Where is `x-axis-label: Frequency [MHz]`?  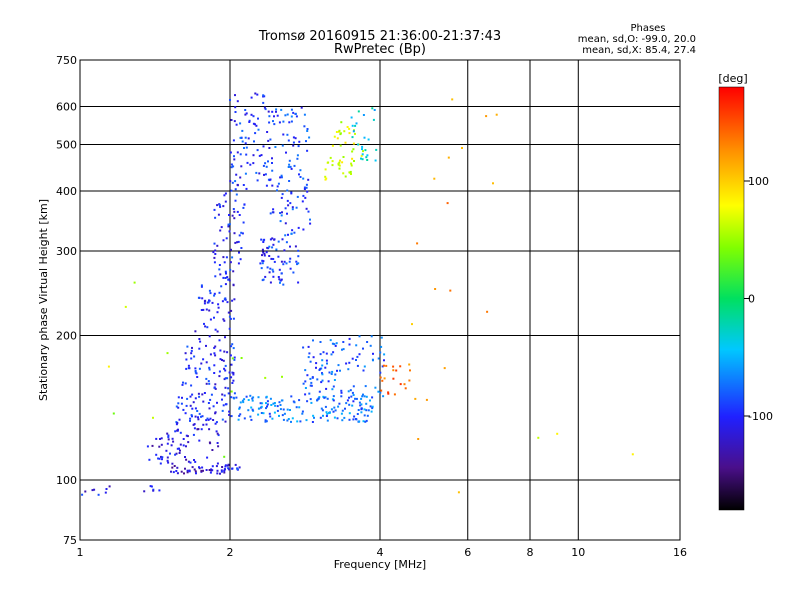 x-axis-label: Frequency [MHz] is located at coordinates (380, 564).